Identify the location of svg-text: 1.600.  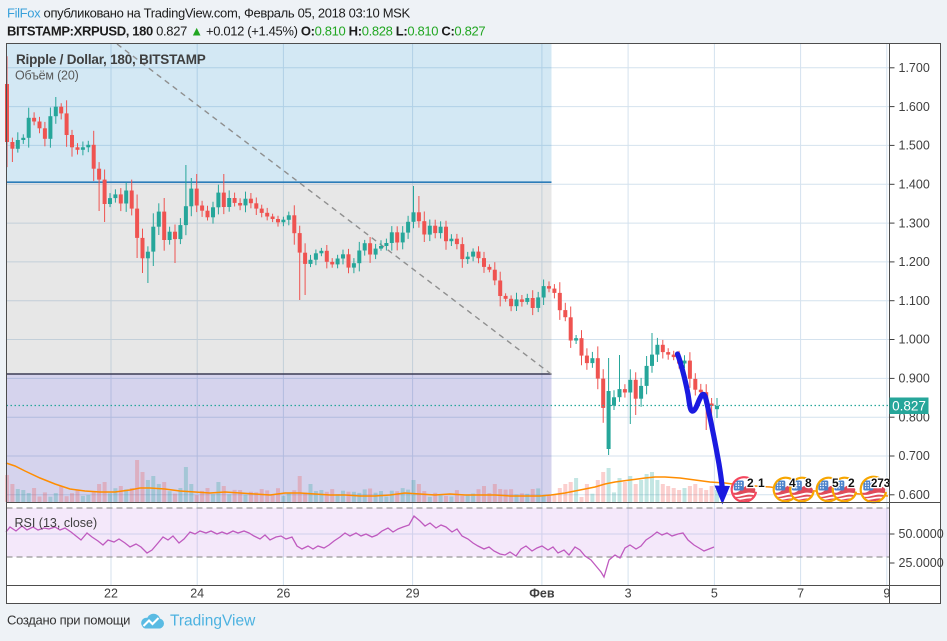
(914, 107).